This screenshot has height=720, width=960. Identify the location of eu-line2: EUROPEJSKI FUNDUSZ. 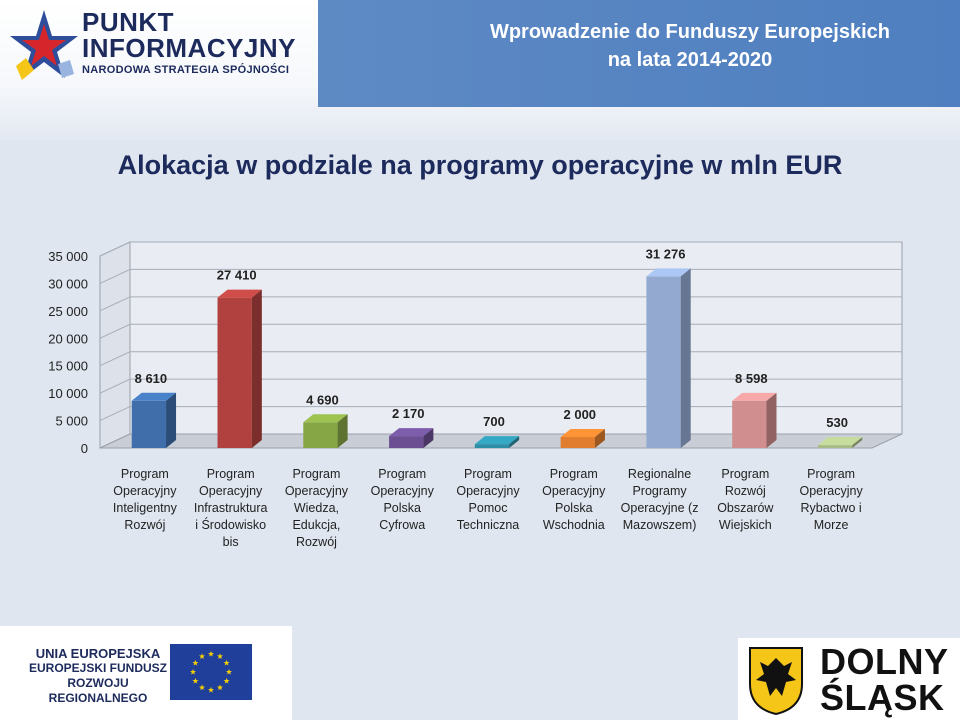
(98, 668).